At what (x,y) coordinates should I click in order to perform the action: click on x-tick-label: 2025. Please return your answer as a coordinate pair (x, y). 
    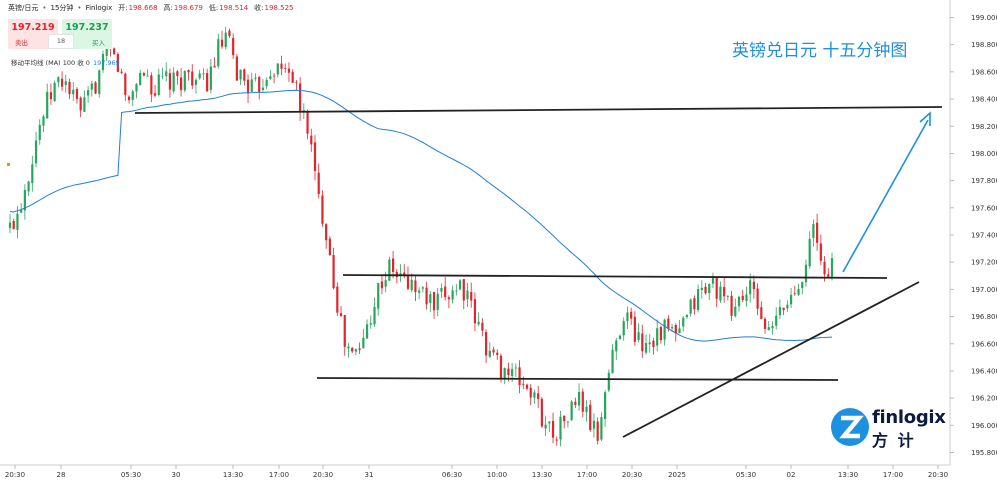
    Looking at the image, I should click on (677, 475).